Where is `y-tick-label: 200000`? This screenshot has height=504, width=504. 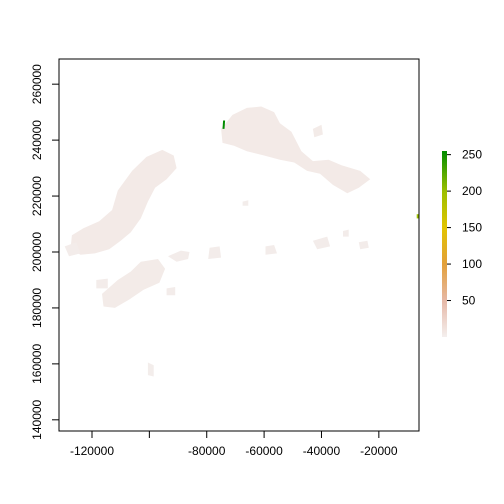 y-tick-label: 200000 is located at coordinates (37, 252).